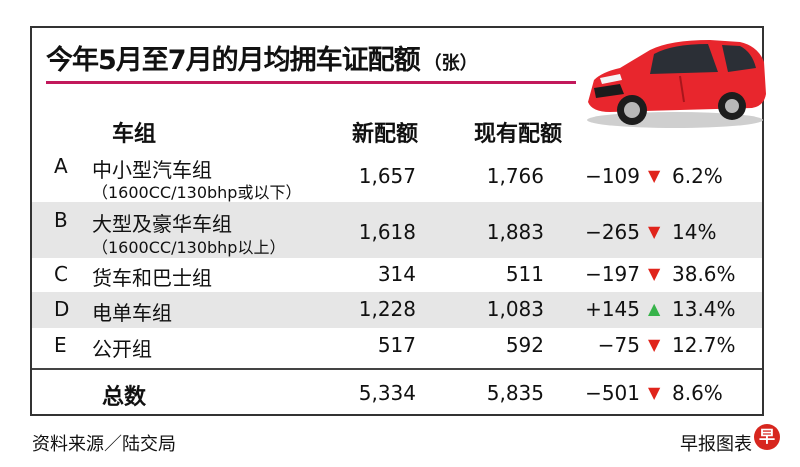 This screenshot has height=467, width=800. I want to click on source-note: 资料来源／陆交局, so click(104, 444).